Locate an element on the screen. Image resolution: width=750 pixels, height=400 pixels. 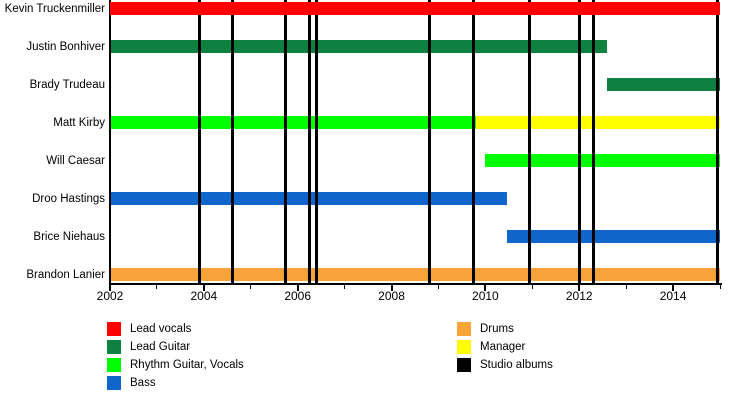
x-axis-line is located at coordinates (415, 284).